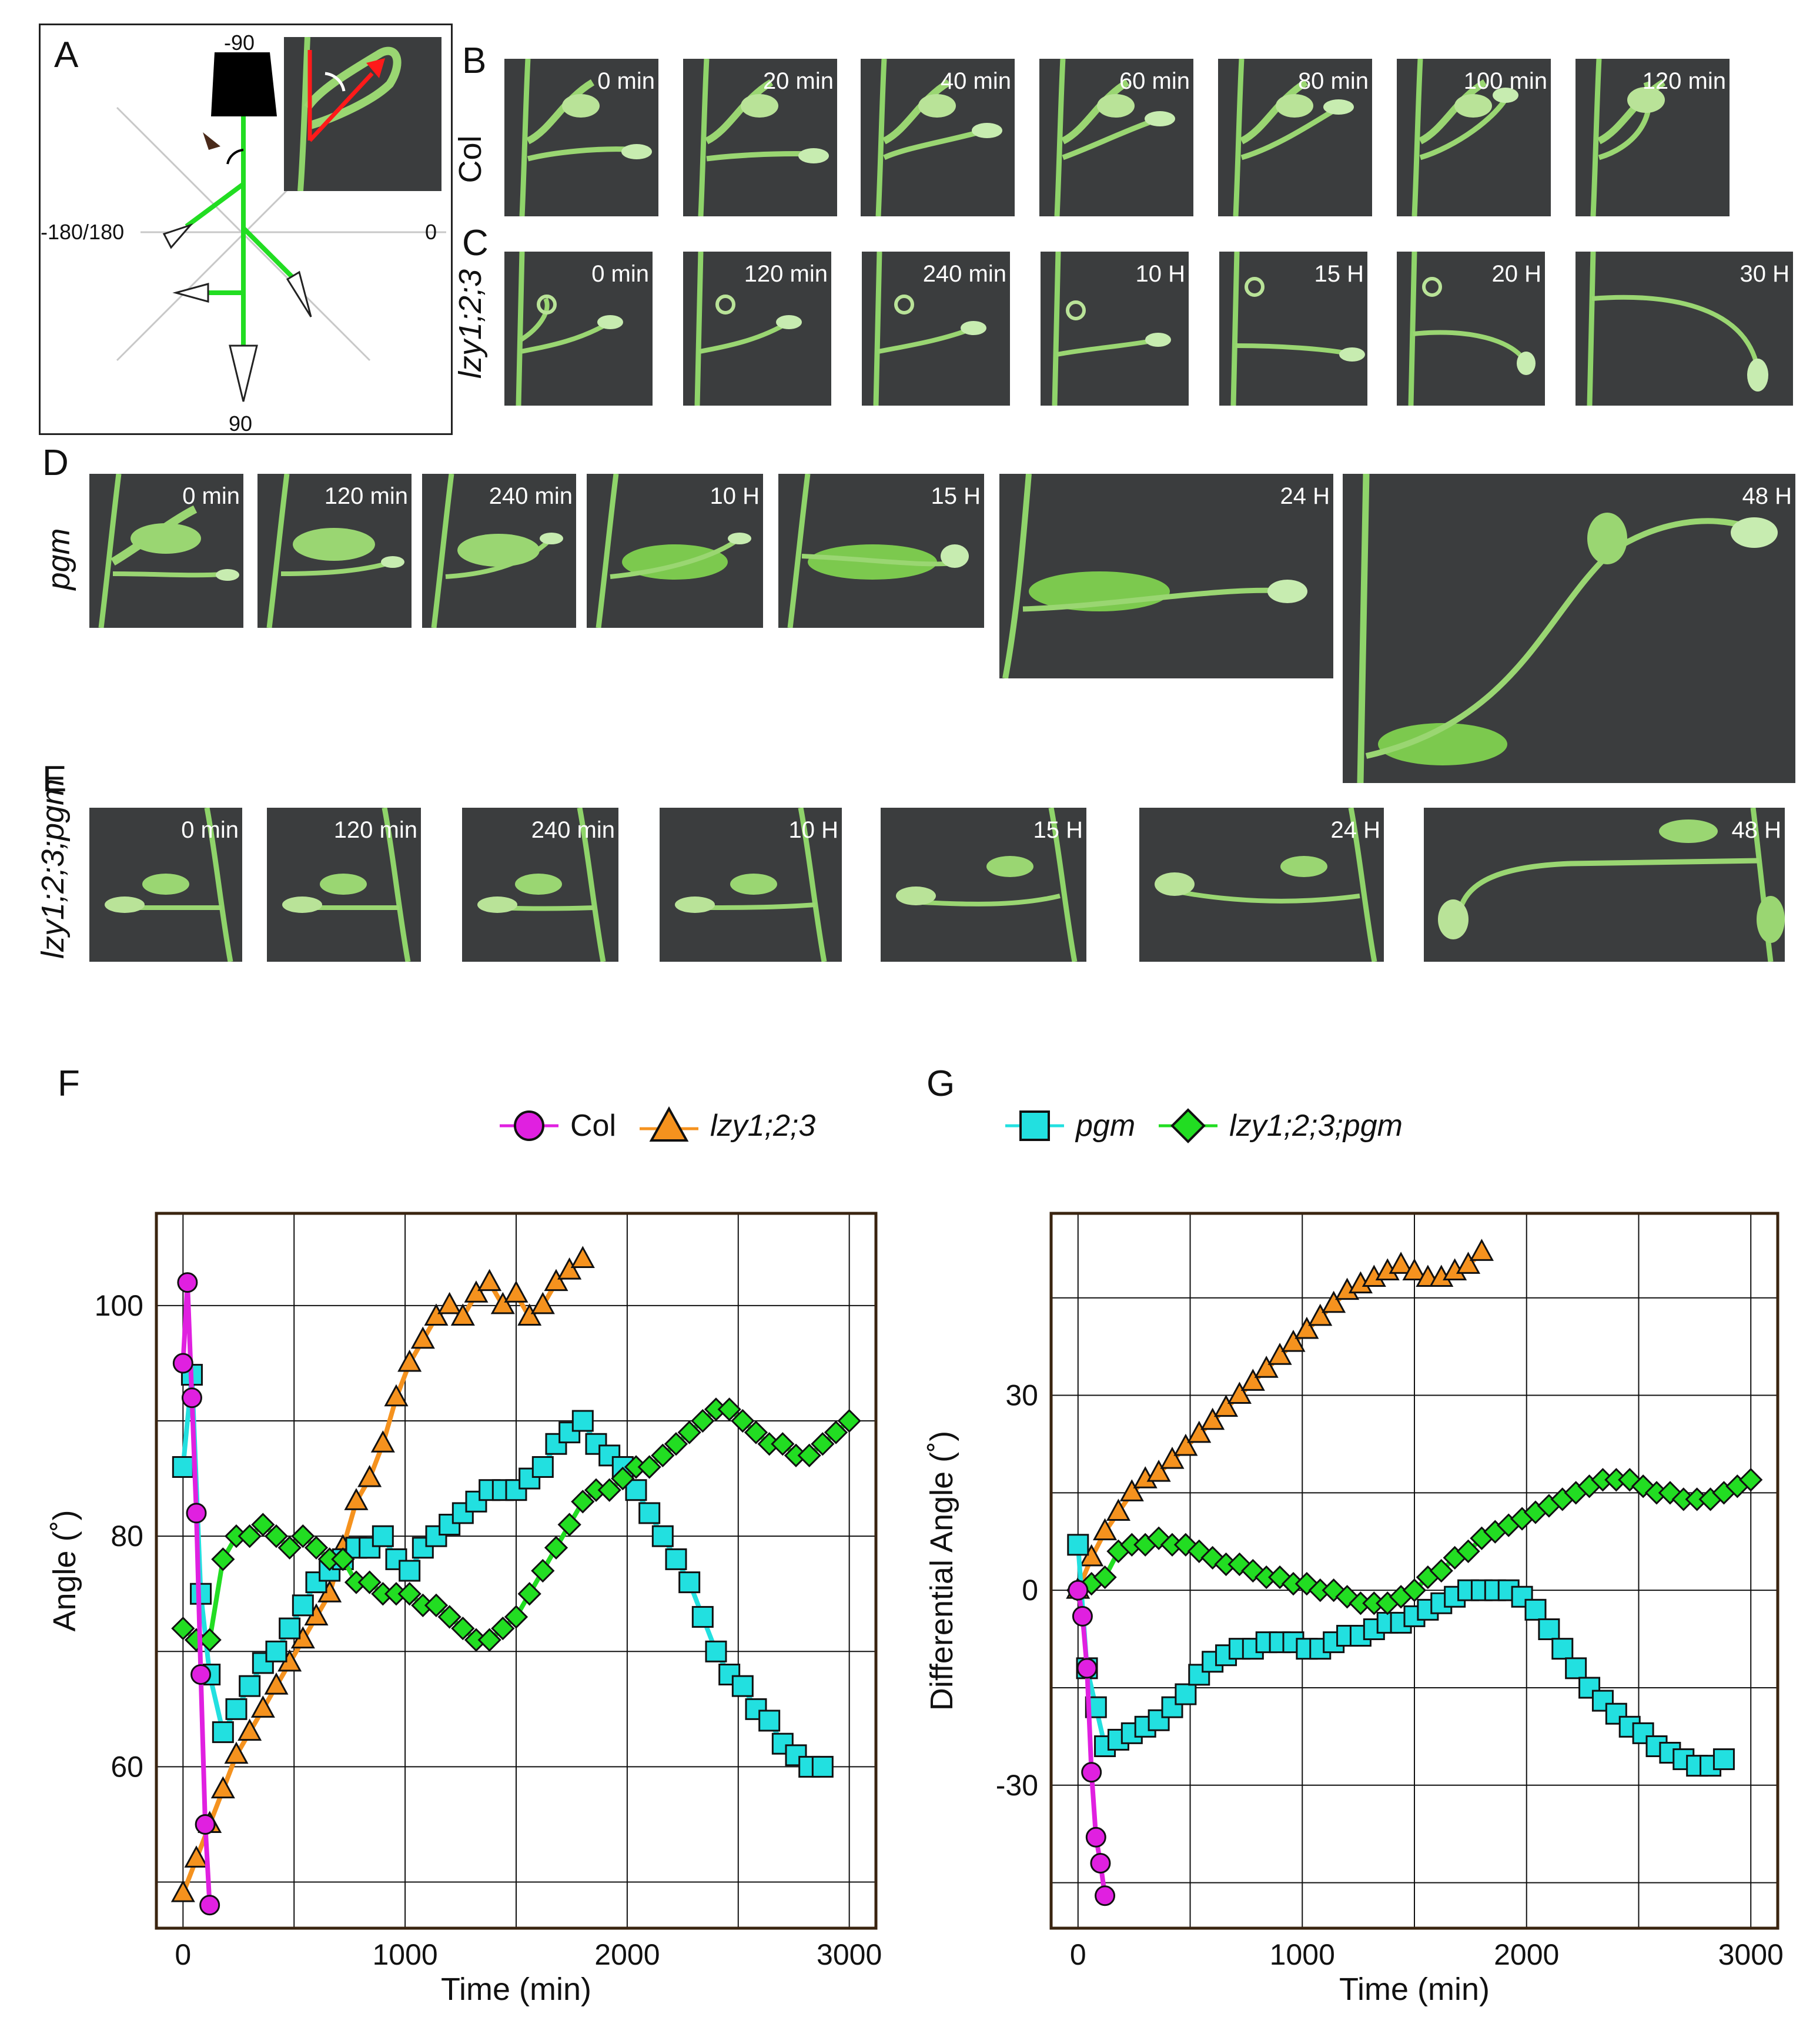 The height and width of the screenshot is (2044, 1813). What do you see at coordinates (627, 1954) in the screenshot?
I see `x-tick-label: 2000` at bounding box center [627, 1954].